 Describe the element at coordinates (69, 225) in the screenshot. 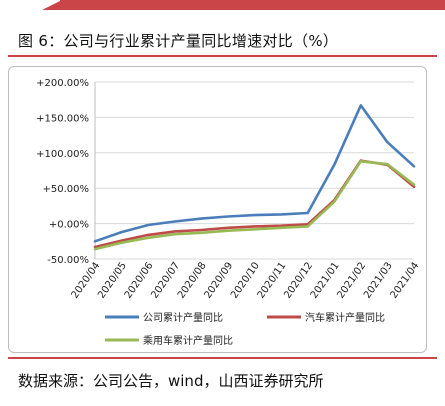

I see `y-tick-label: +0.00%` at that location.